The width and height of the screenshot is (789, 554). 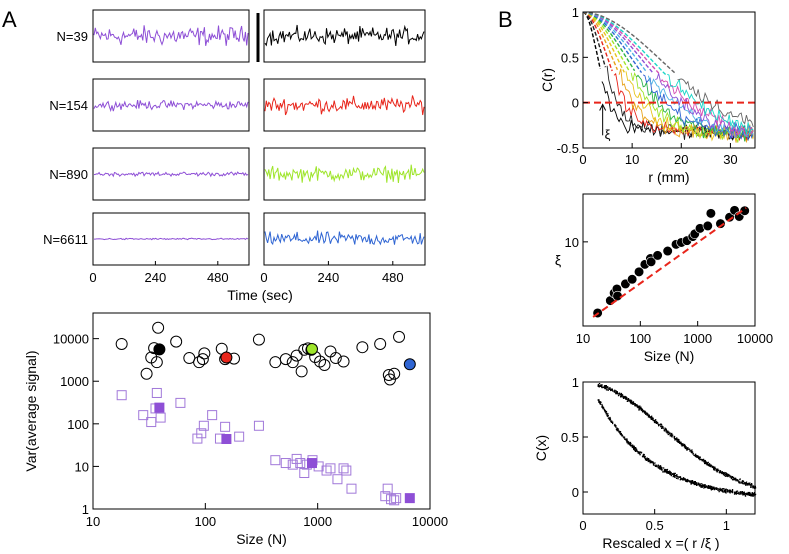 I want to click on x-axis-label: r (mm), so click(x=668, y=177).